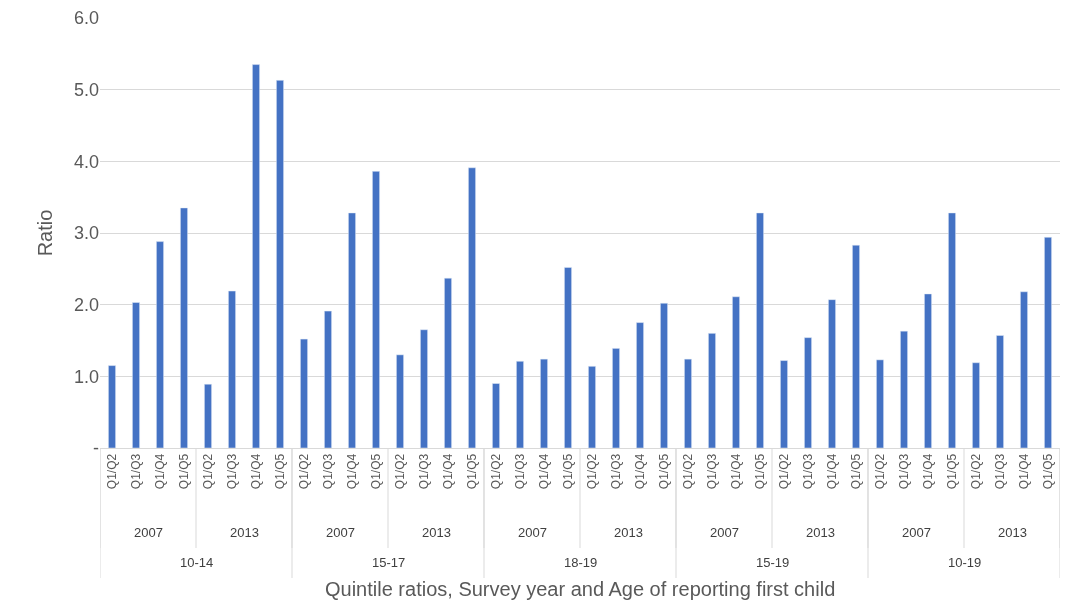 This screenshot has height=600, width=1068. What do you see at coordinates (773, 562) in the screenshot?
I see `text: 15-19` at bounding box center [773, 562].